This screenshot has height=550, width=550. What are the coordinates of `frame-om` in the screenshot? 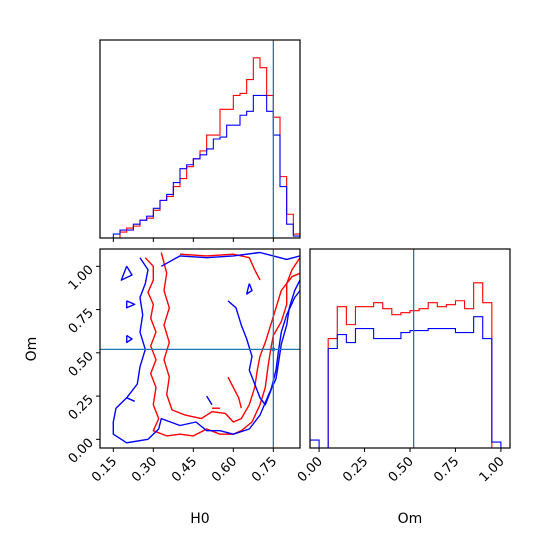 It's located at (410, 348).